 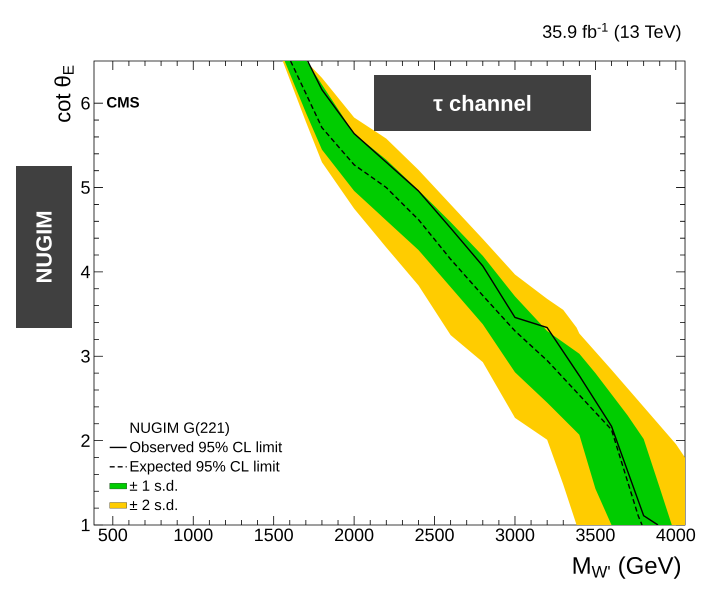 I want to click on x-axis-title: M$_{W'}$ (GeV), so click(x=627, y=567).